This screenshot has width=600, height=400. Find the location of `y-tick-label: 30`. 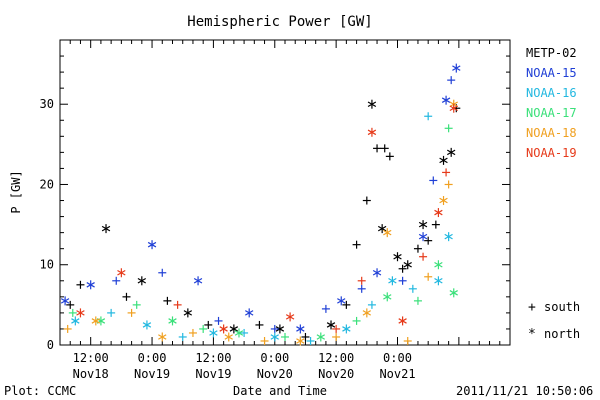

y-tick-label: 30 is located at coordinates (47, 104).